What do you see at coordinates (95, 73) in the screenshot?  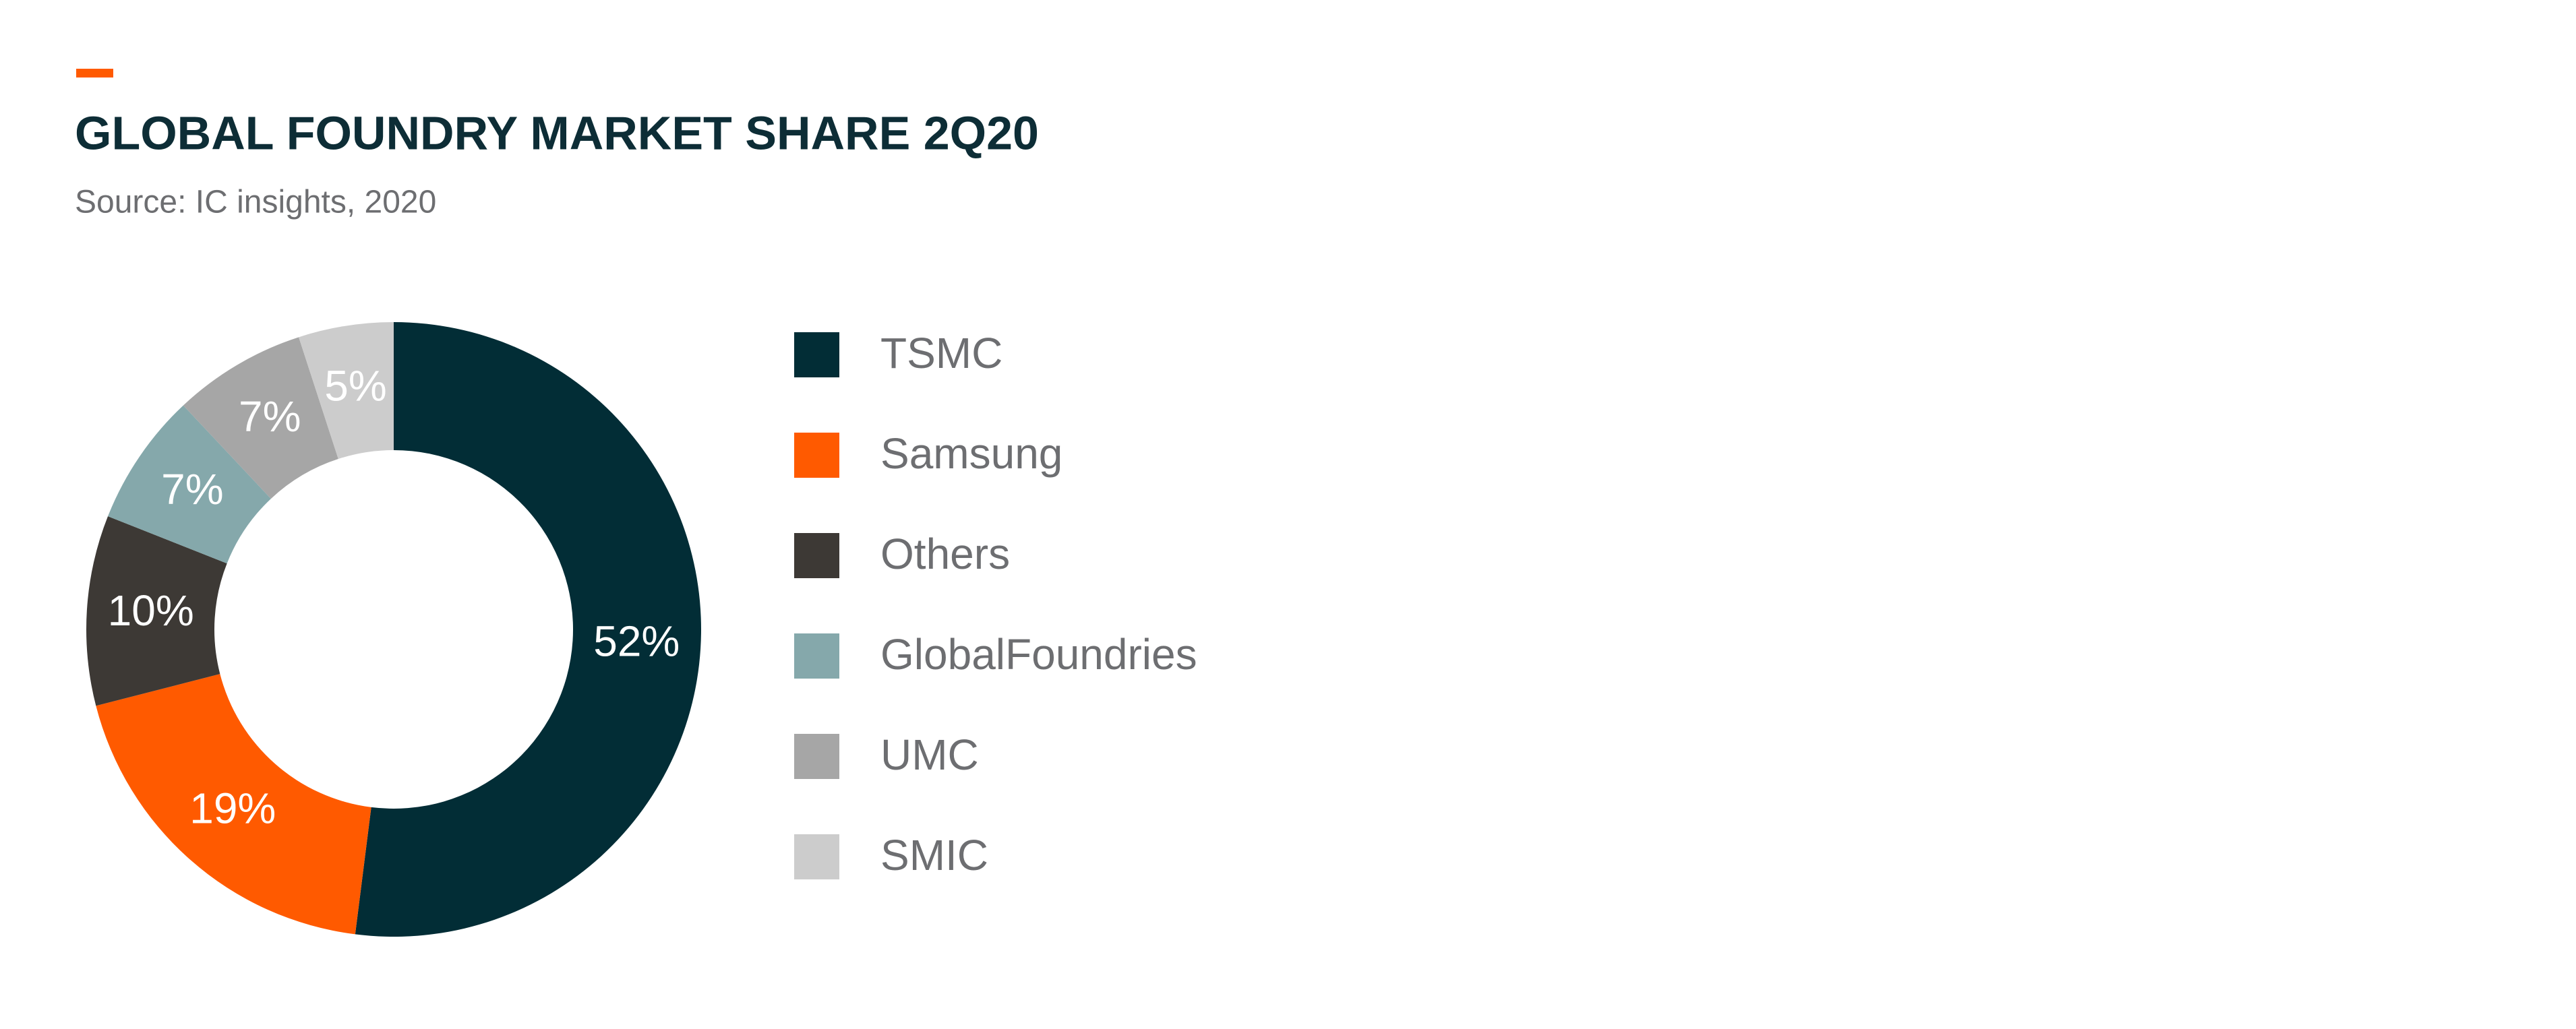 I see `accent-dash` at bounding box center [95, 73].